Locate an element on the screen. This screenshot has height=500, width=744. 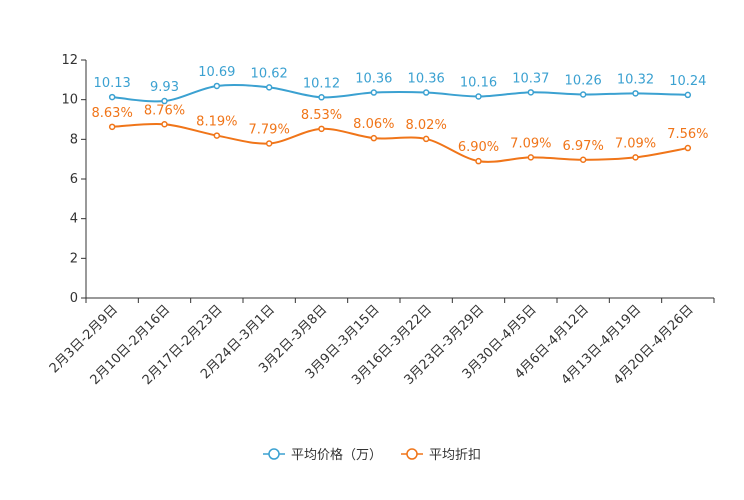
data-label: 10.69 is located at coordinates (216, 72).